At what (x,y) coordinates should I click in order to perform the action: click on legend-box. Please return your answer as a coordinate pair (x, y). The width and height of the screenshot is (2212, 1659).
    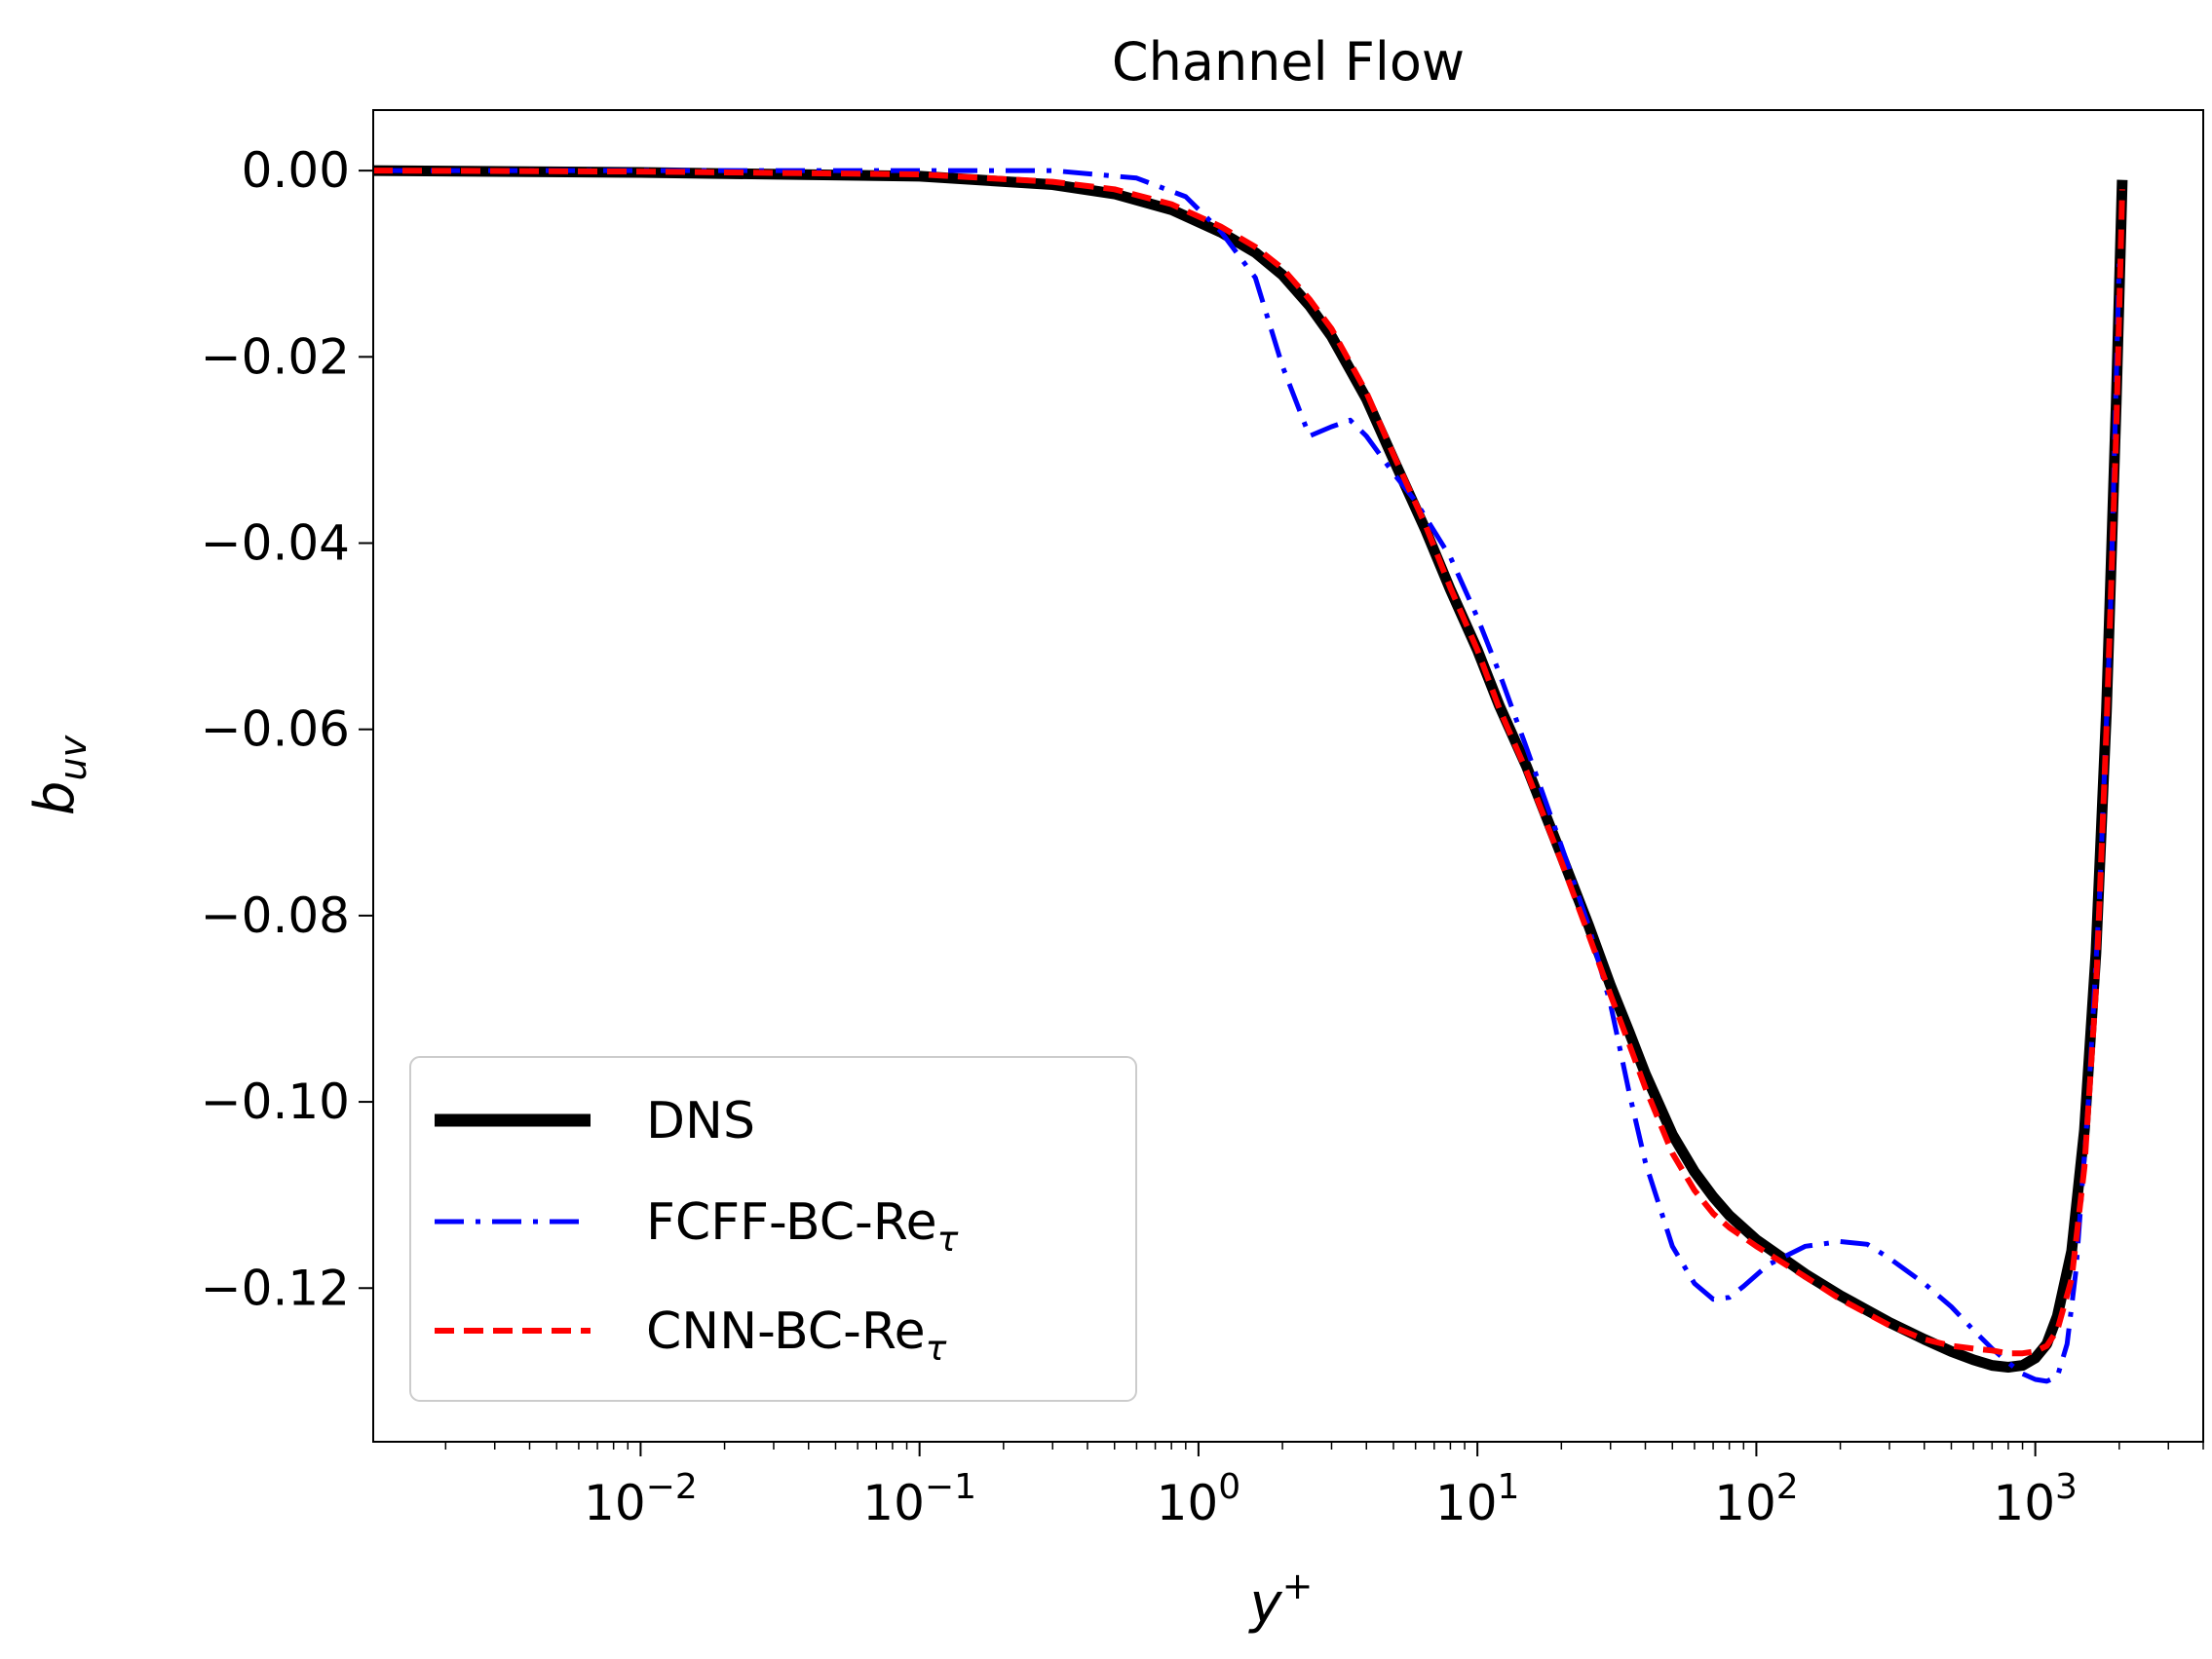
    Looking at the image, I should click on (773, 1229).